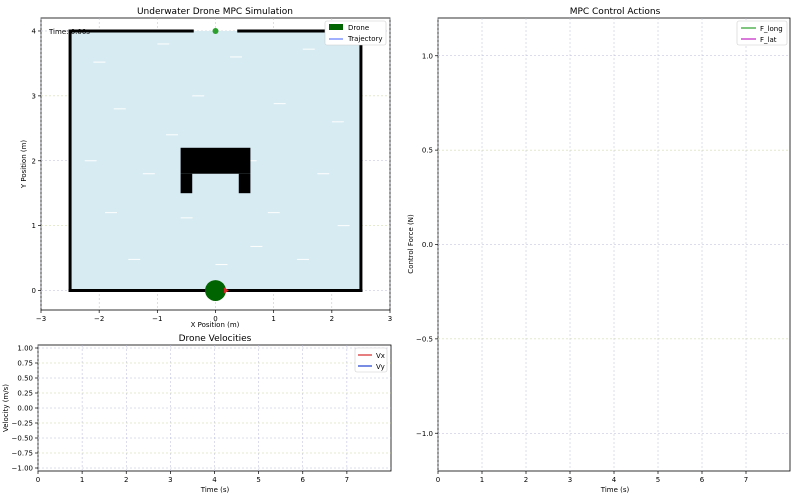  I want to click on velocity-y-ticks: −1.00 −0.75 −0.50 −0.25 0.00 0.25 0.50 0.75 1.00, so click(25, 409).